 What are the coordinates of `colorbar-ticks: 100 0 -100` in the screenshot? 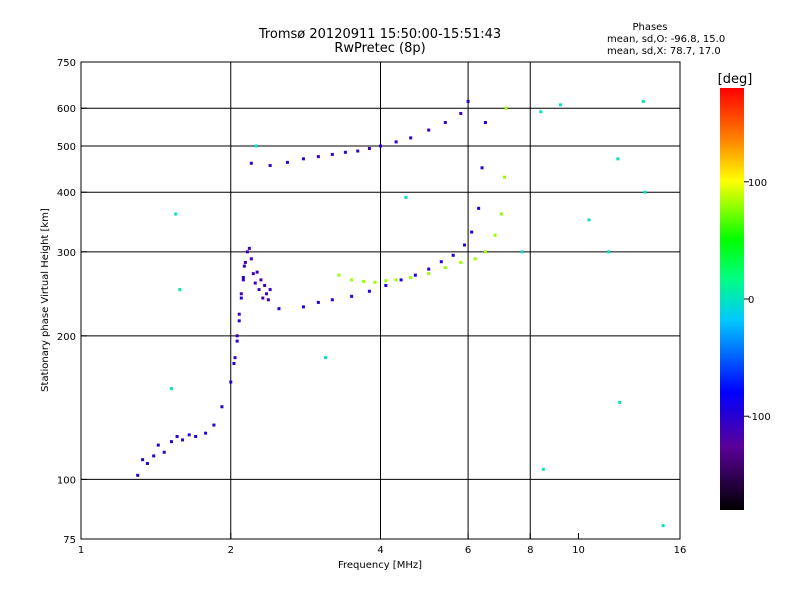 It's located at (757, 300).